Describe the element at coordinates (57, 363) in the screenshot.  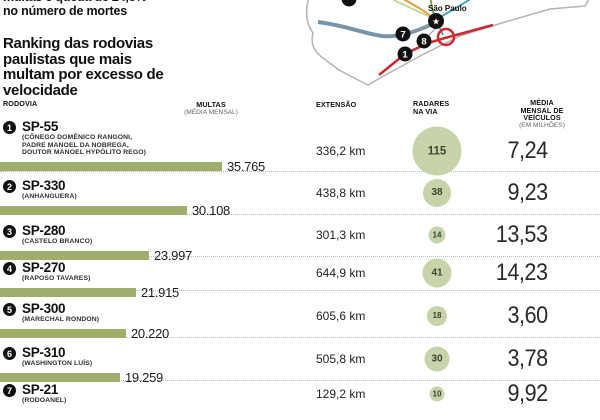
I see `highway-name: (WASHINGTON LUÍS)` at that location.